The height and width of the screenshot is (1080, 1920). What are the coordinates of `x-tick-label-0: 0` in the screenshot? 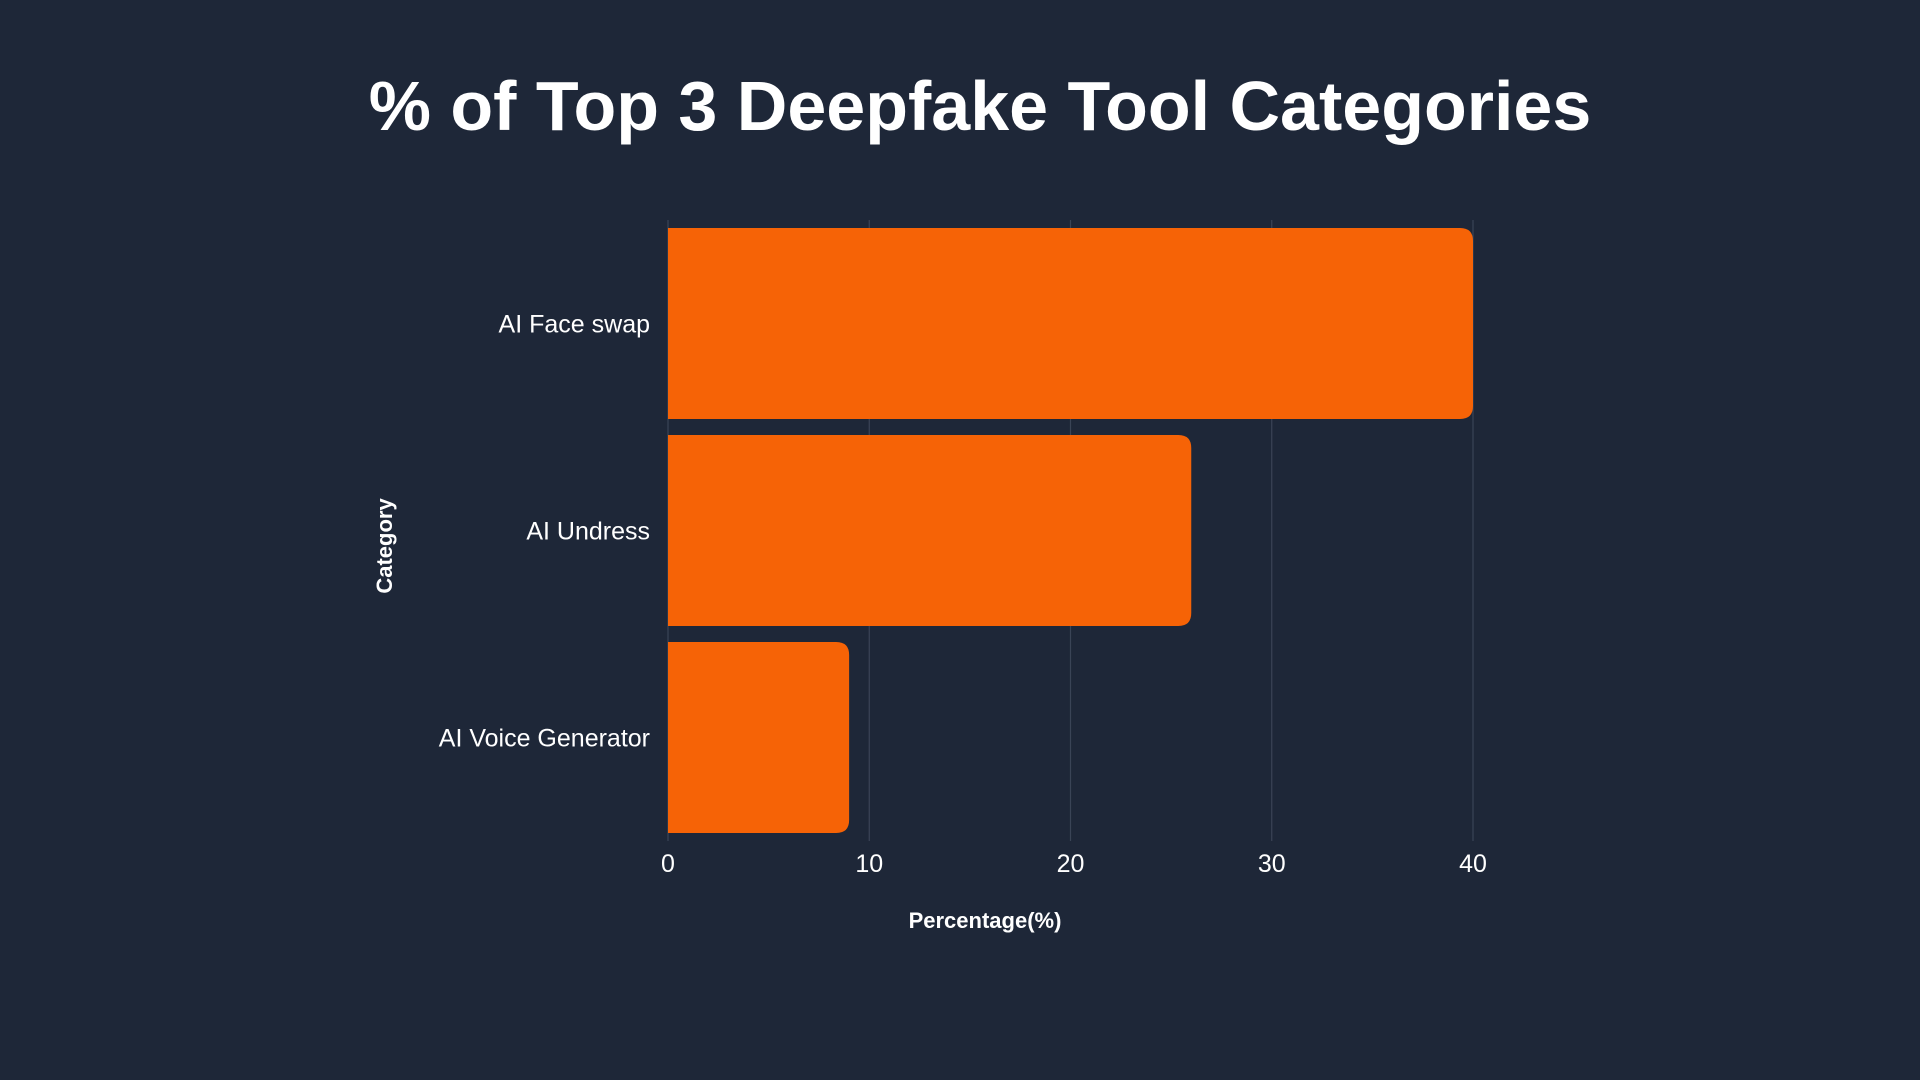 It's located at (668, 864).